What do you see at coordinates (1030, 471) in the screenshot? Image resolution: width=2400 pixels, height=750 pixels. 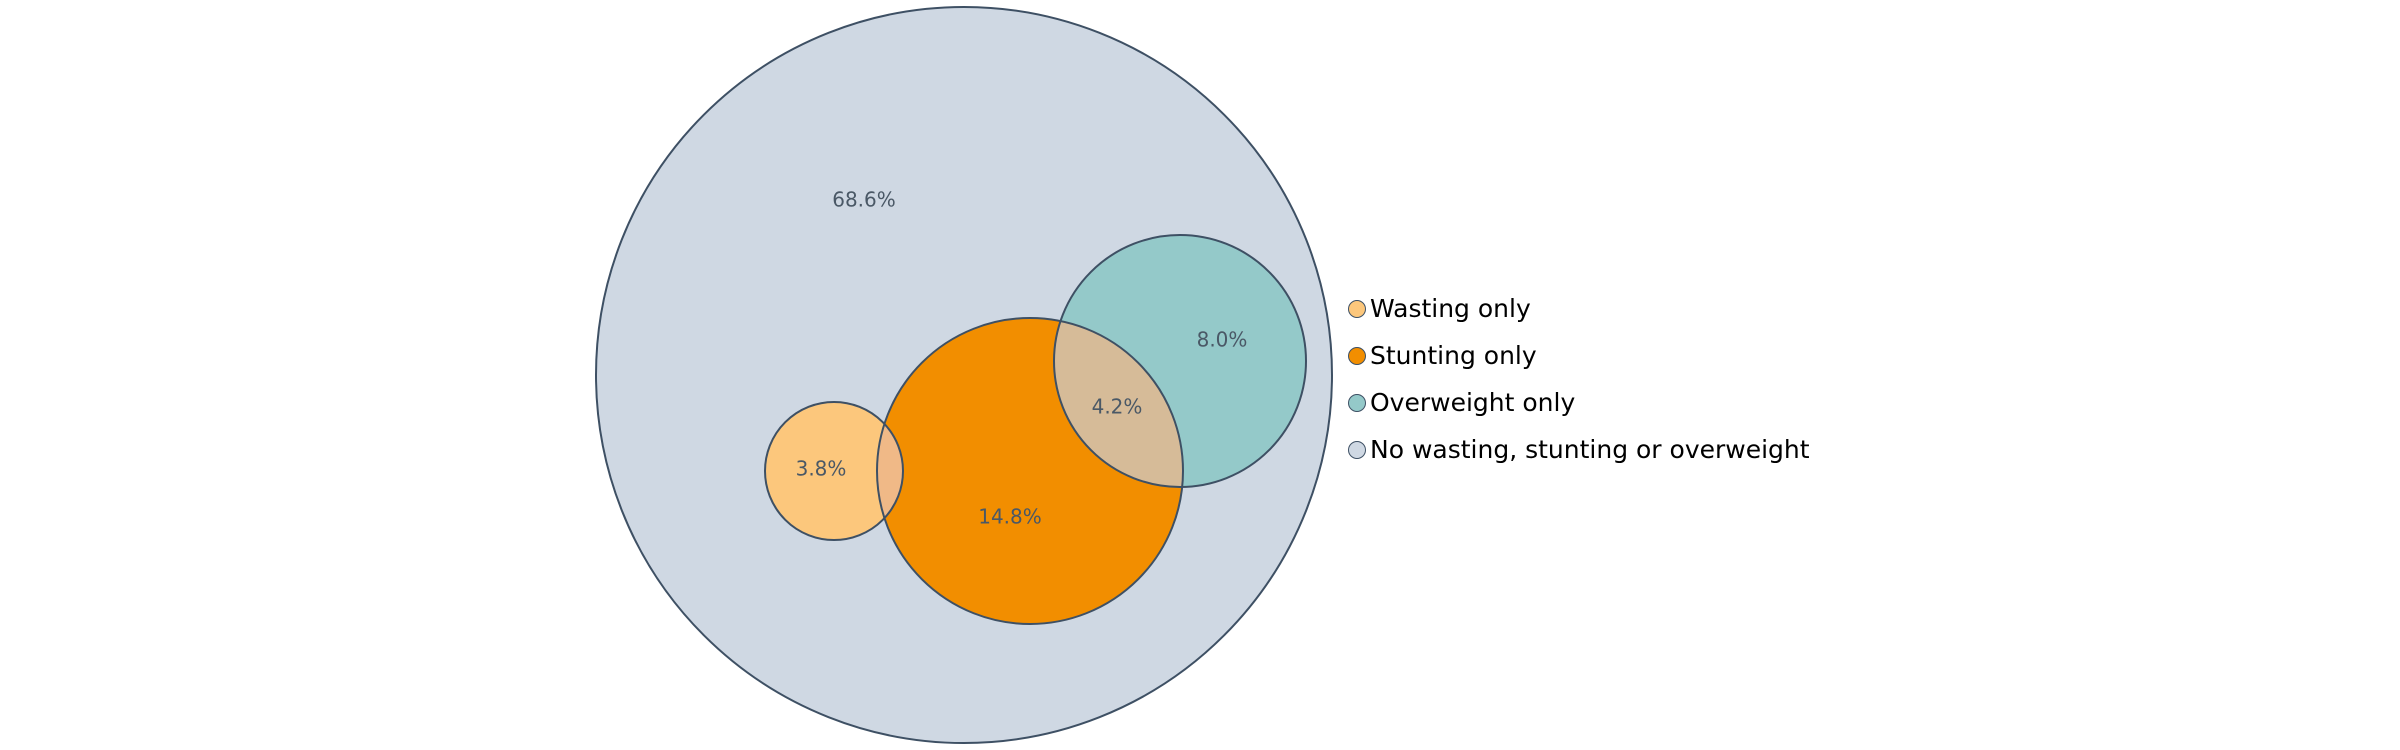 I see `outline-stunting` at bounding box center [1030, 471].